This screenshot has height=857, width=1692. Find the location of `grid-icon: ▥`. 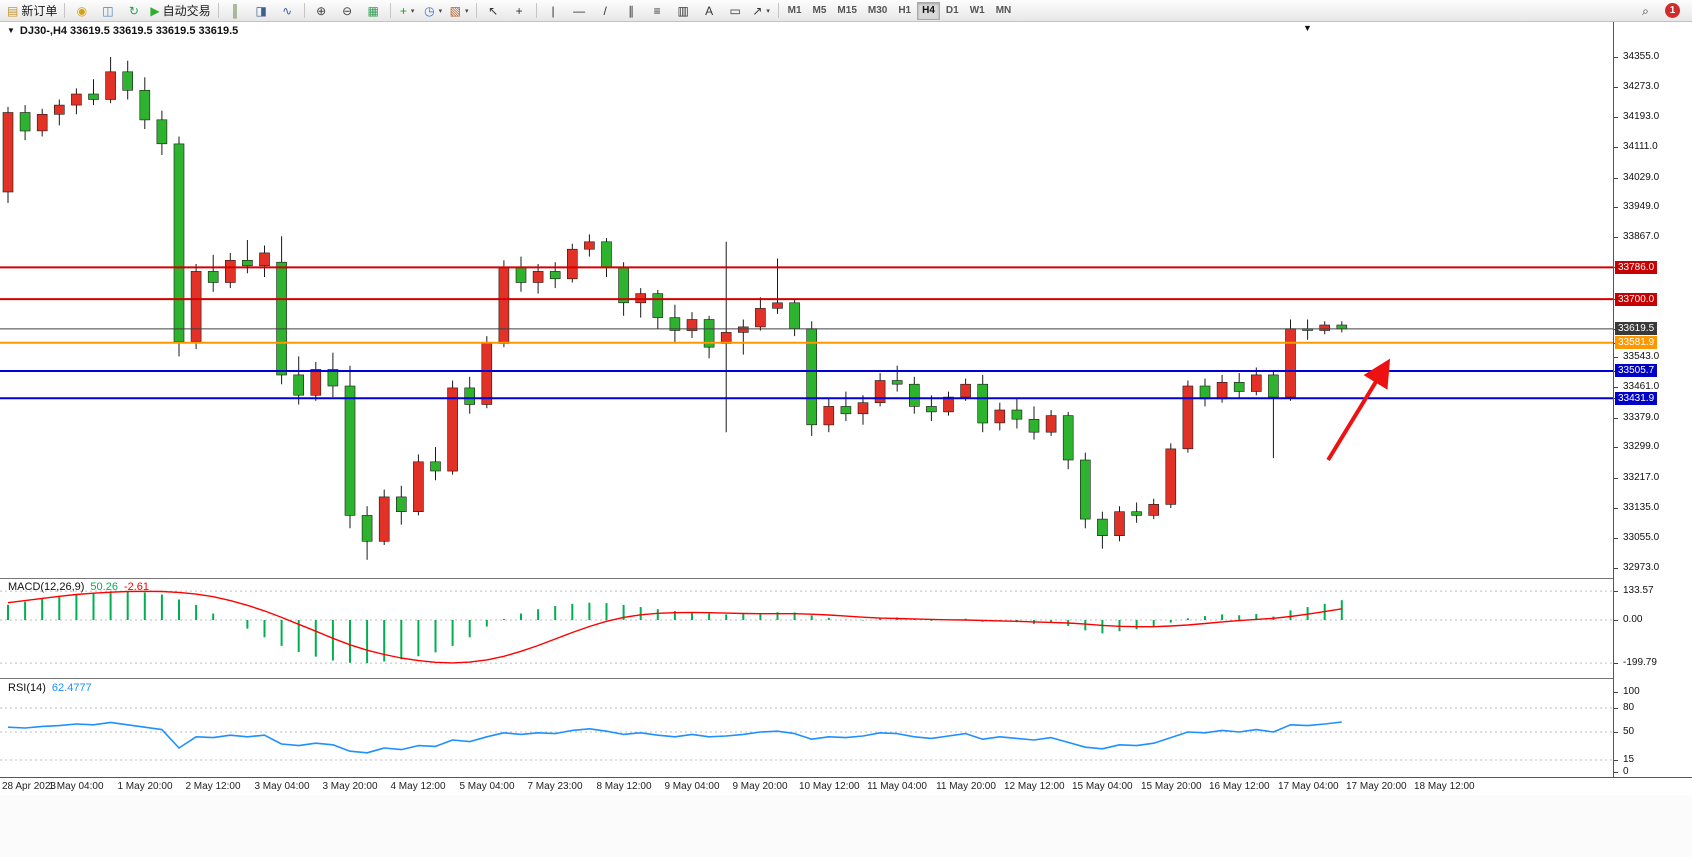

grid-icon: ▥ is located at coordinates (683, 11).